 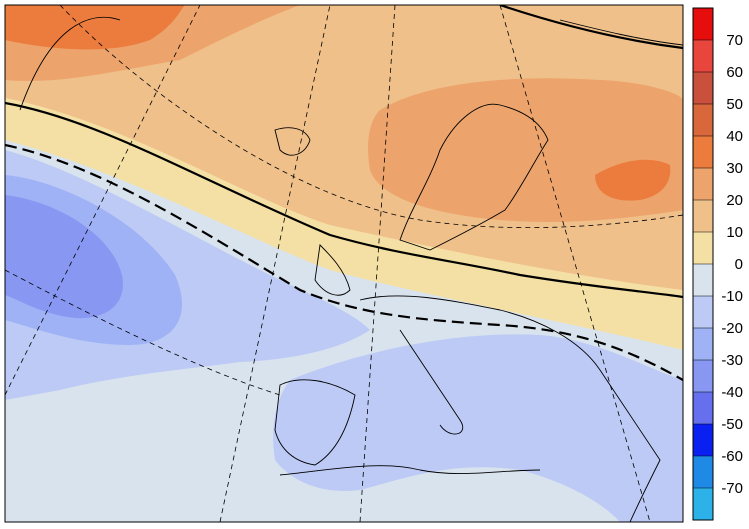 I want to click on contour-solid, so click(x=591, y=27).